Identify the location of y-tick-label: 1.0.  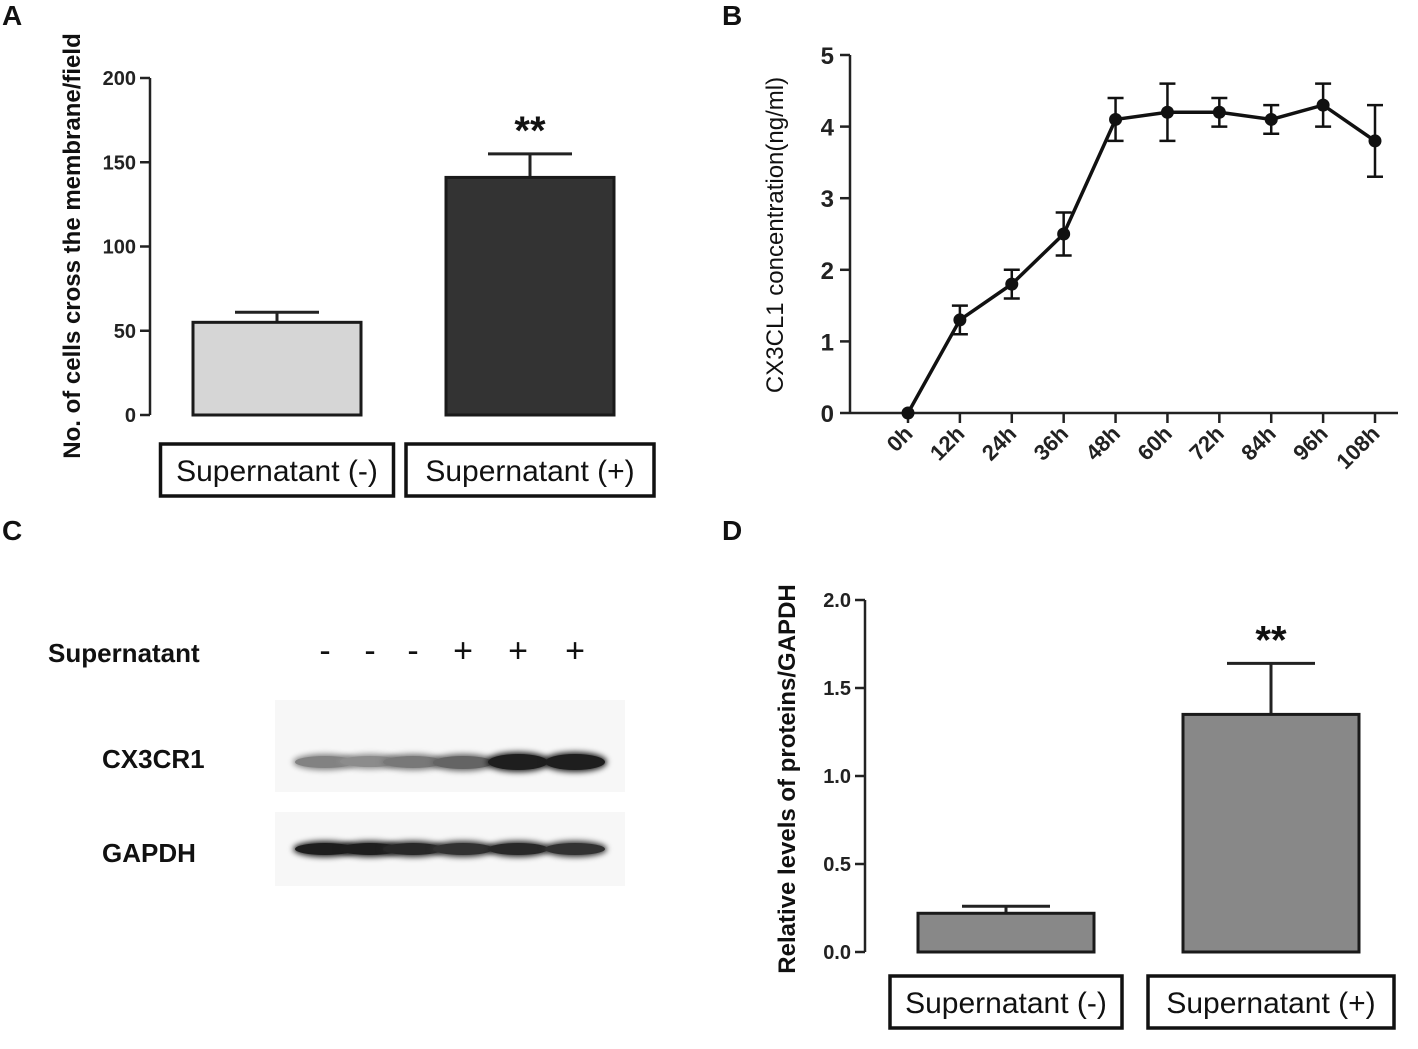
(837, 777).